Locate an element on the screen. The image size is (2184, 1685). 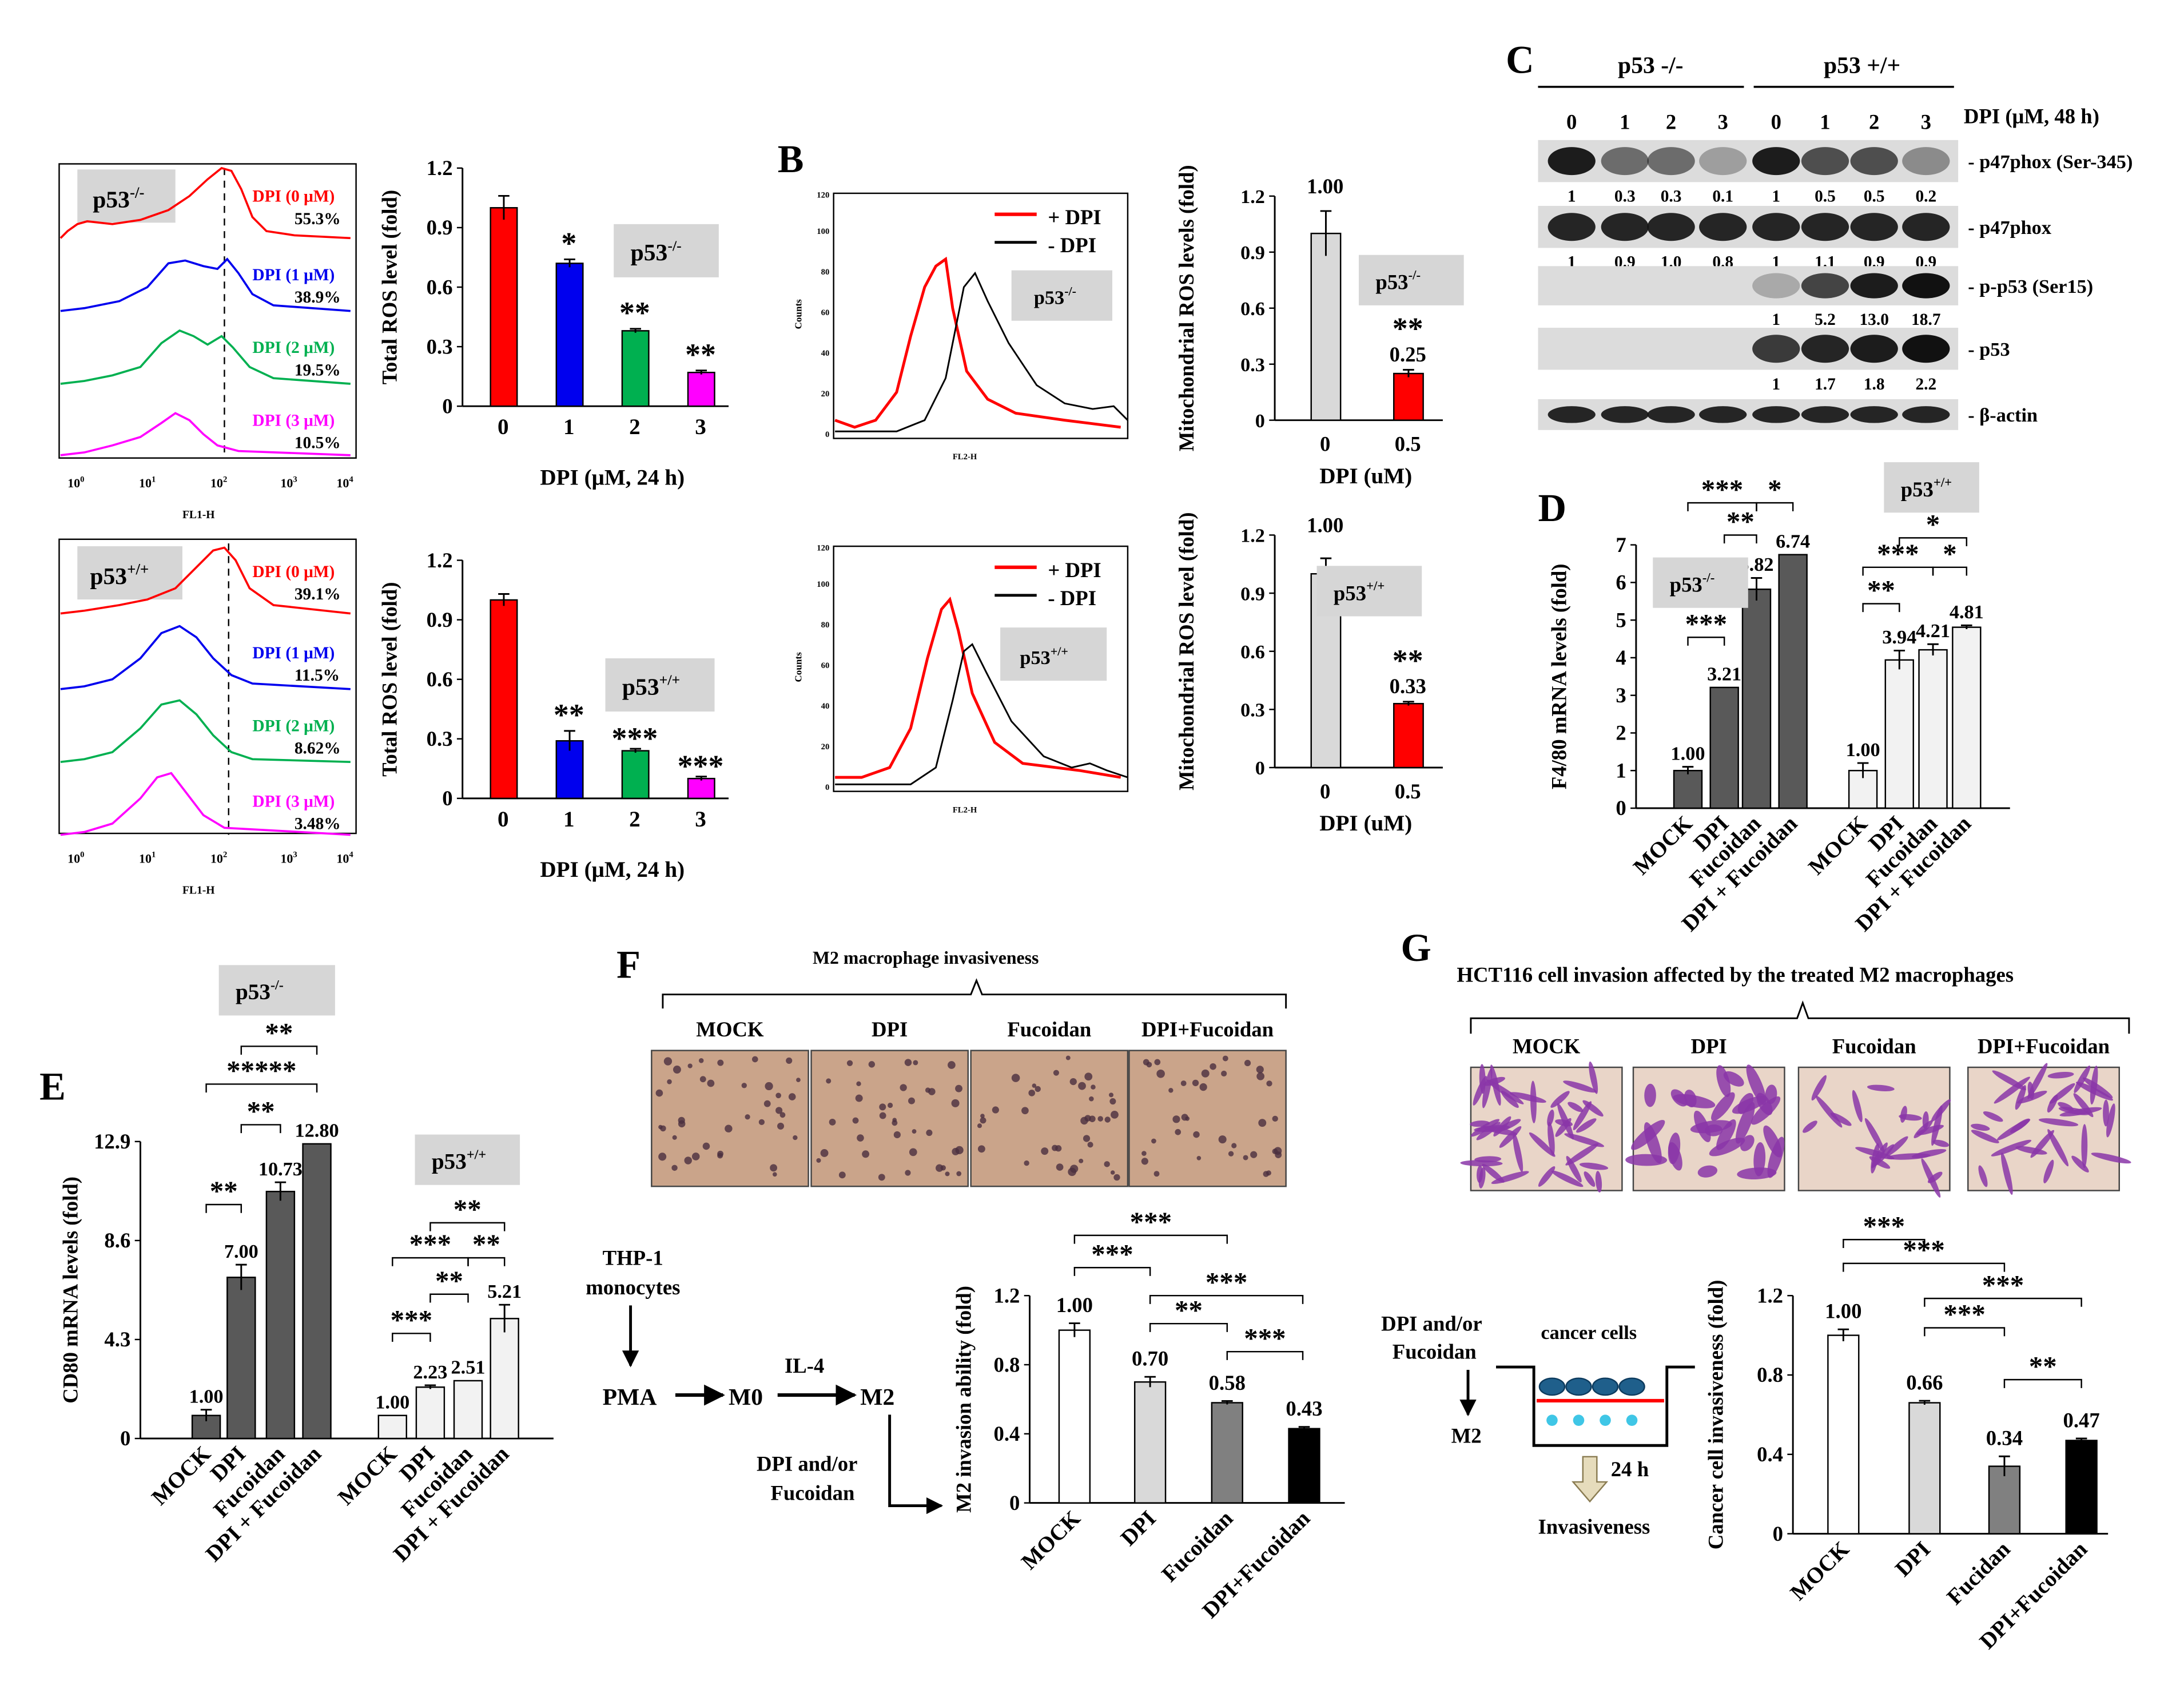
g-dpi-line1: DPI and/or is located at coordinates (1431, 1323).